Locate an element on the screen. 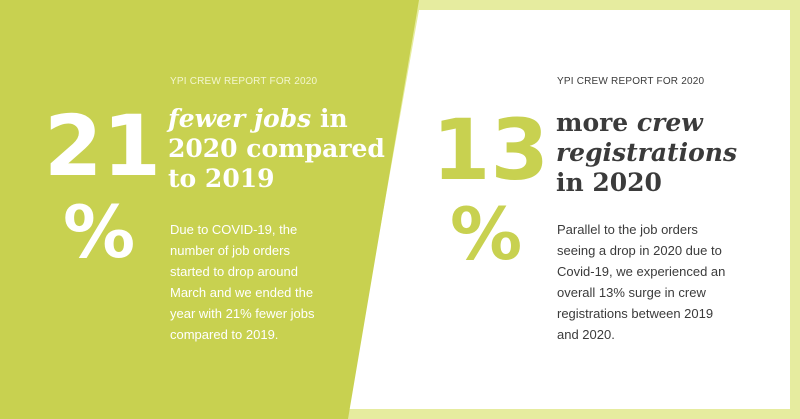 The image size is (800, 419). body-line: Parallel to the job orders is located at coordinates (627, 229).